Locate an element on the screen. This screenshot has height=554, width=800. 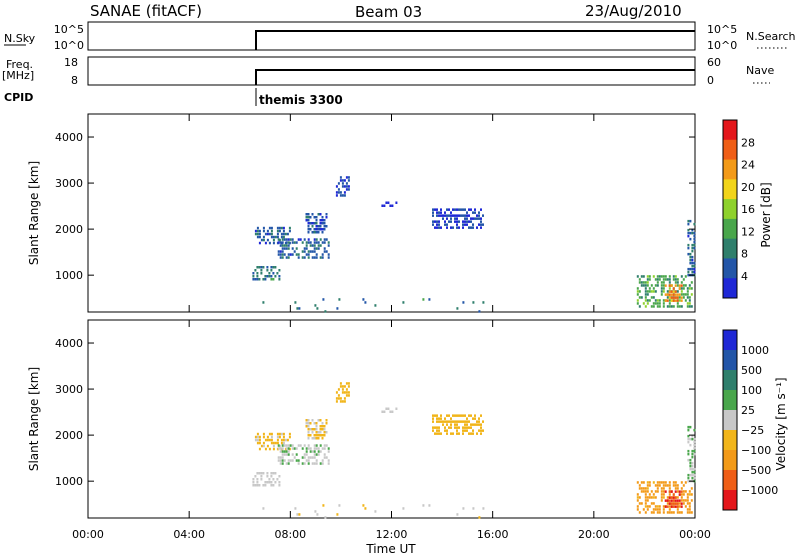
y-tick-label: 2000 is located at coordinates (69, 435).